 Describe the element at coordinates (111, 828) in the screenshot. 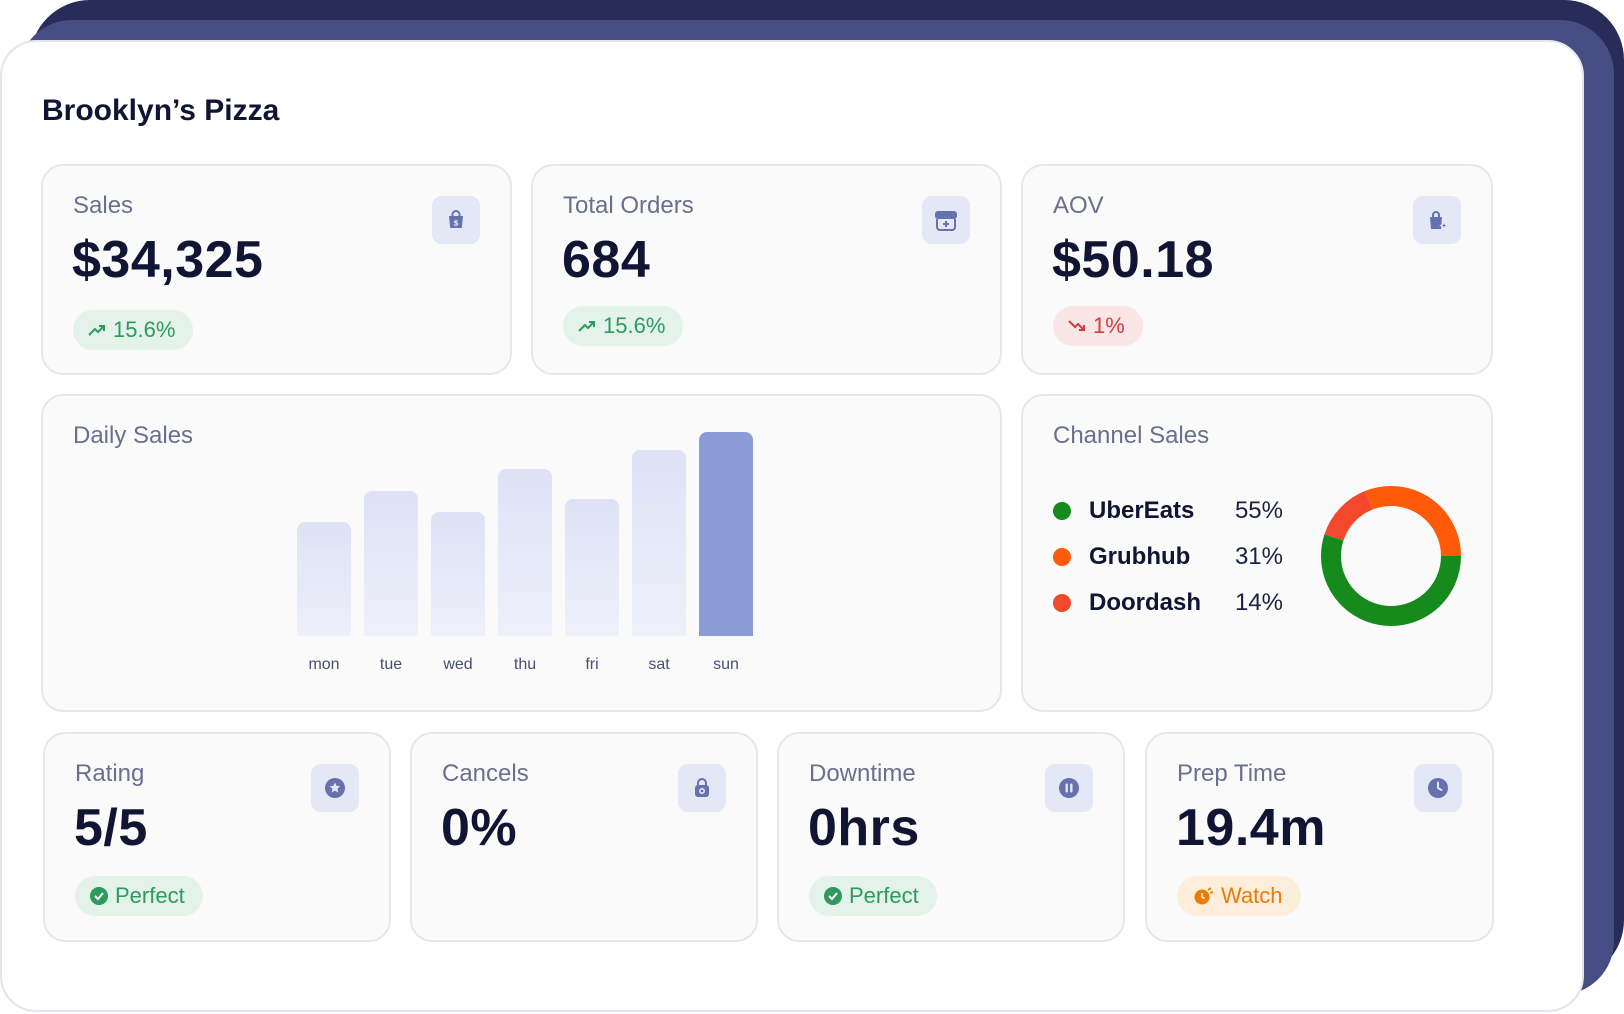

I see `rating-value: 5/5` at that location.